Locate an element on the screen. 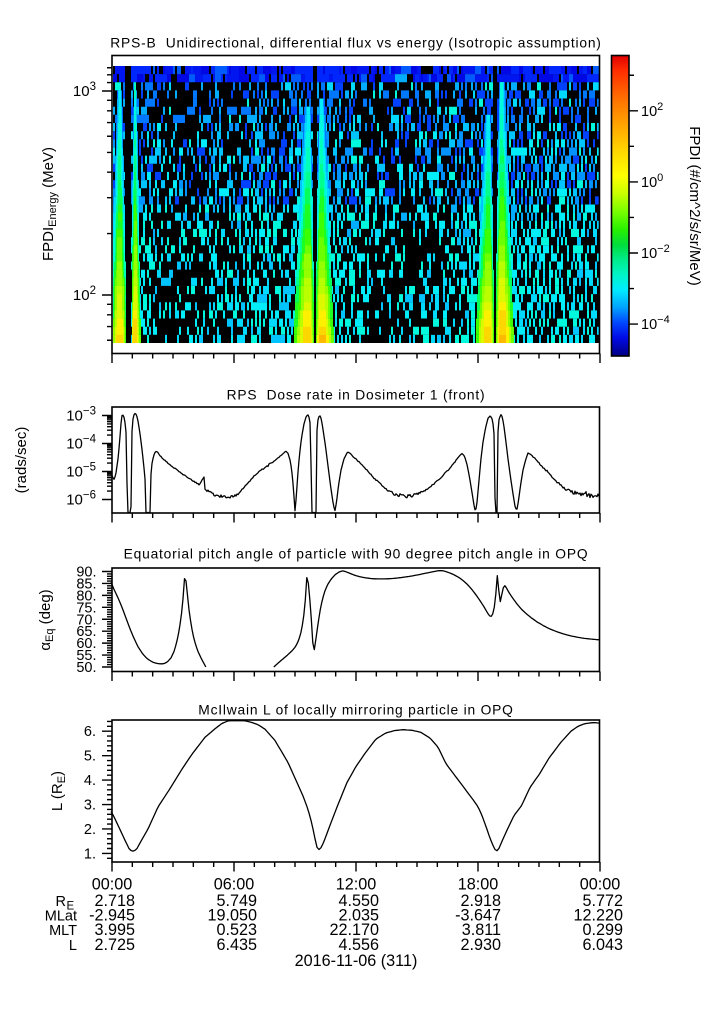 Image resolution: width=725 pixels, height=1019 pixels. svg-text: 22.170 is located at coordinates (354, 930).